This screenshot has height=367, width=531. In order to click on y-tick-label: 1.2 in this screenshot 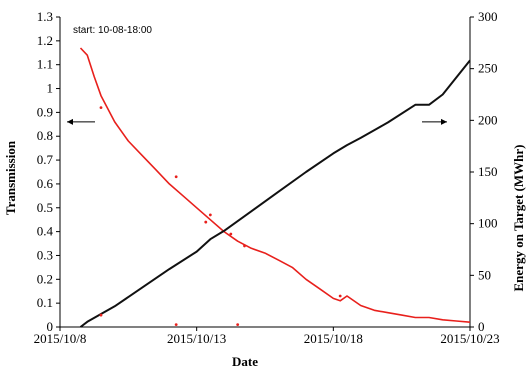, I will do `click(45, 40)`.